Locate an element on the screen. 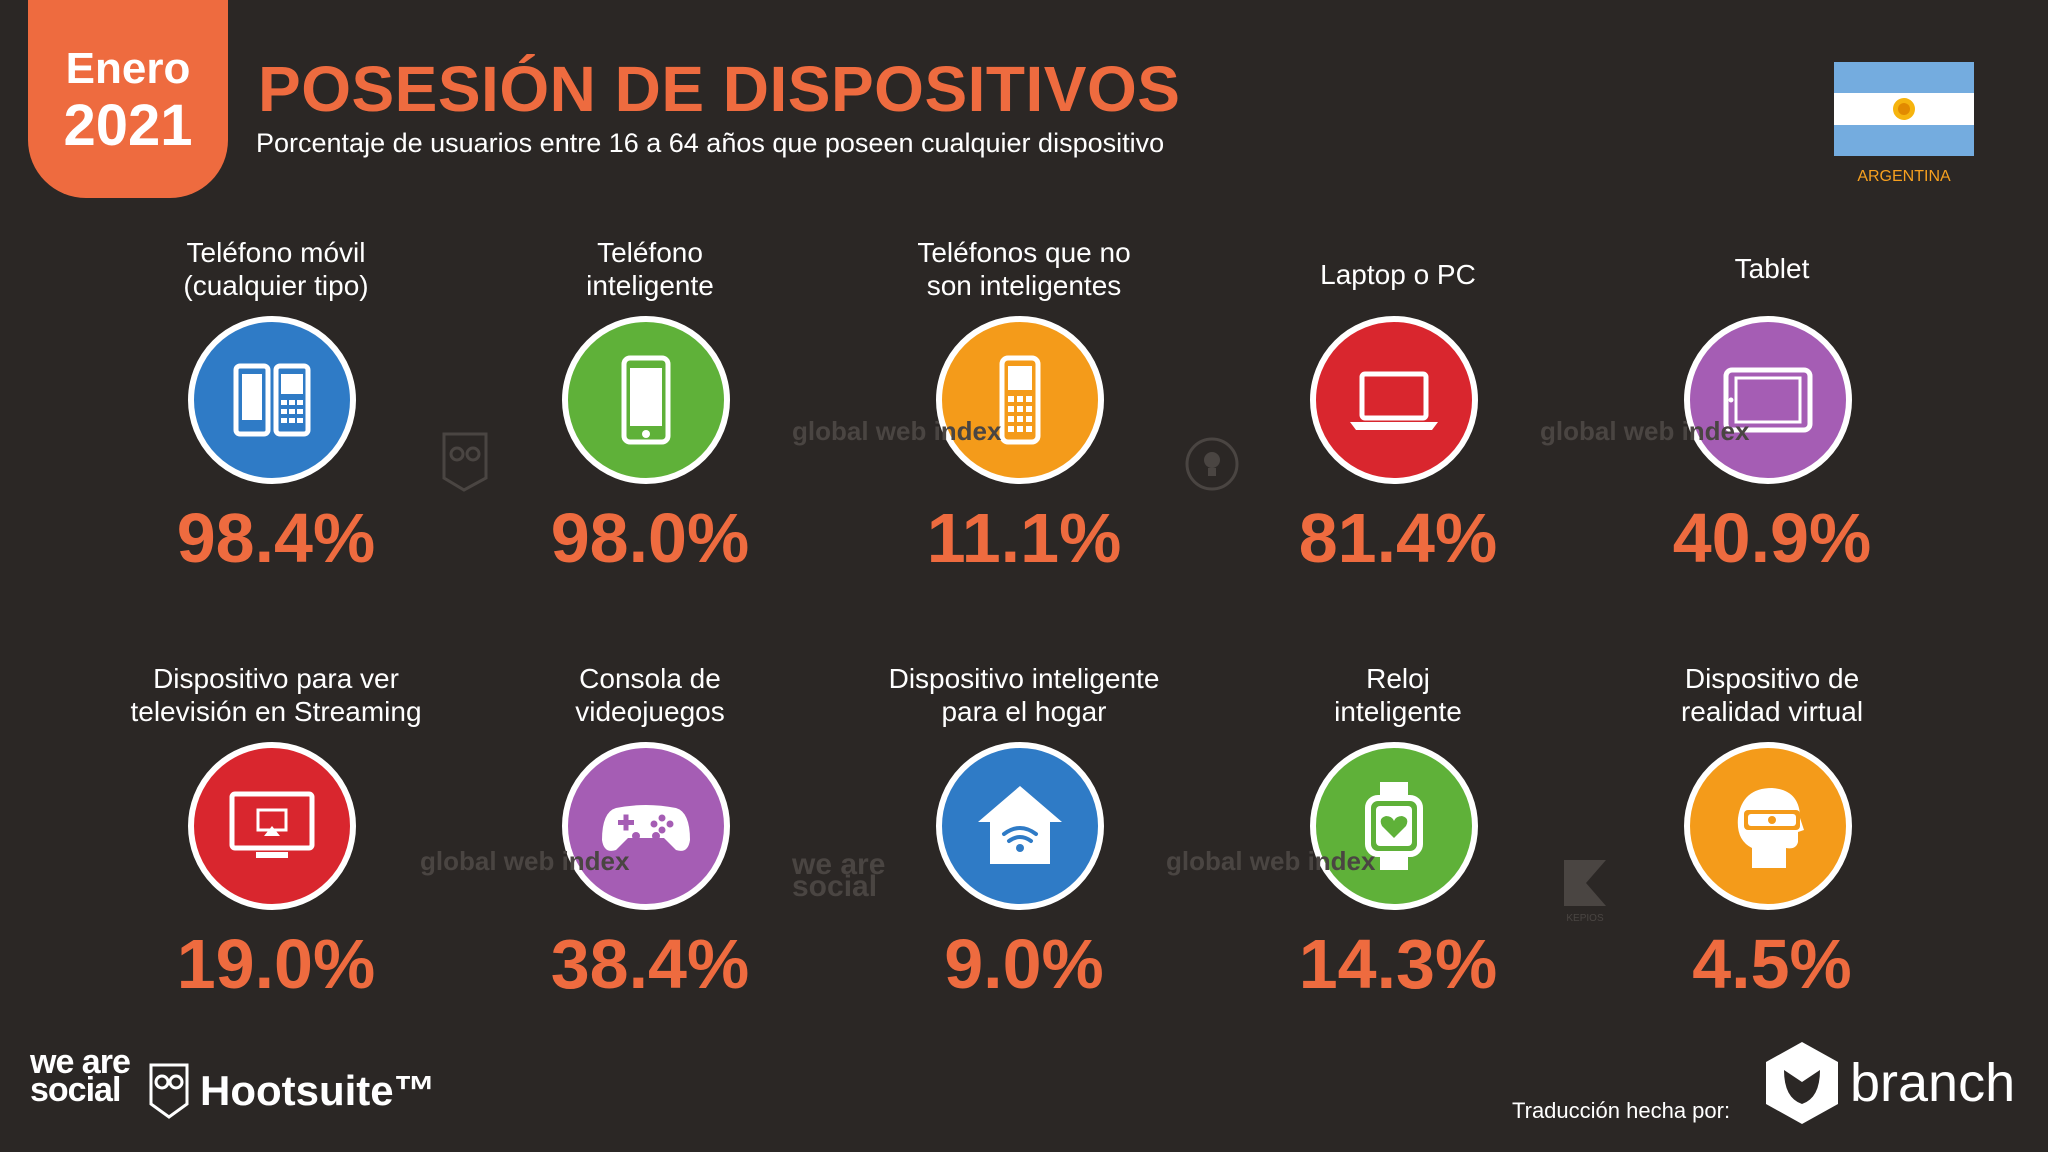 The height and width of the screenshot is (1152, 2048). device-label: Teléfono móvil (cualquier tipo) is located at coordinates (276, 269).